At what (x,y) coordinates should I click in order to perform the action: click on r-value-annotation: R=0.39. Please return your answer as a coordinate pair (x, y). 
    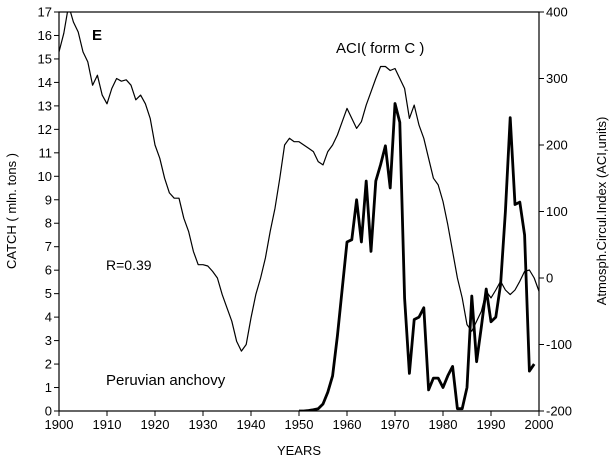
    Looking at the image, I should click on (129, 265).